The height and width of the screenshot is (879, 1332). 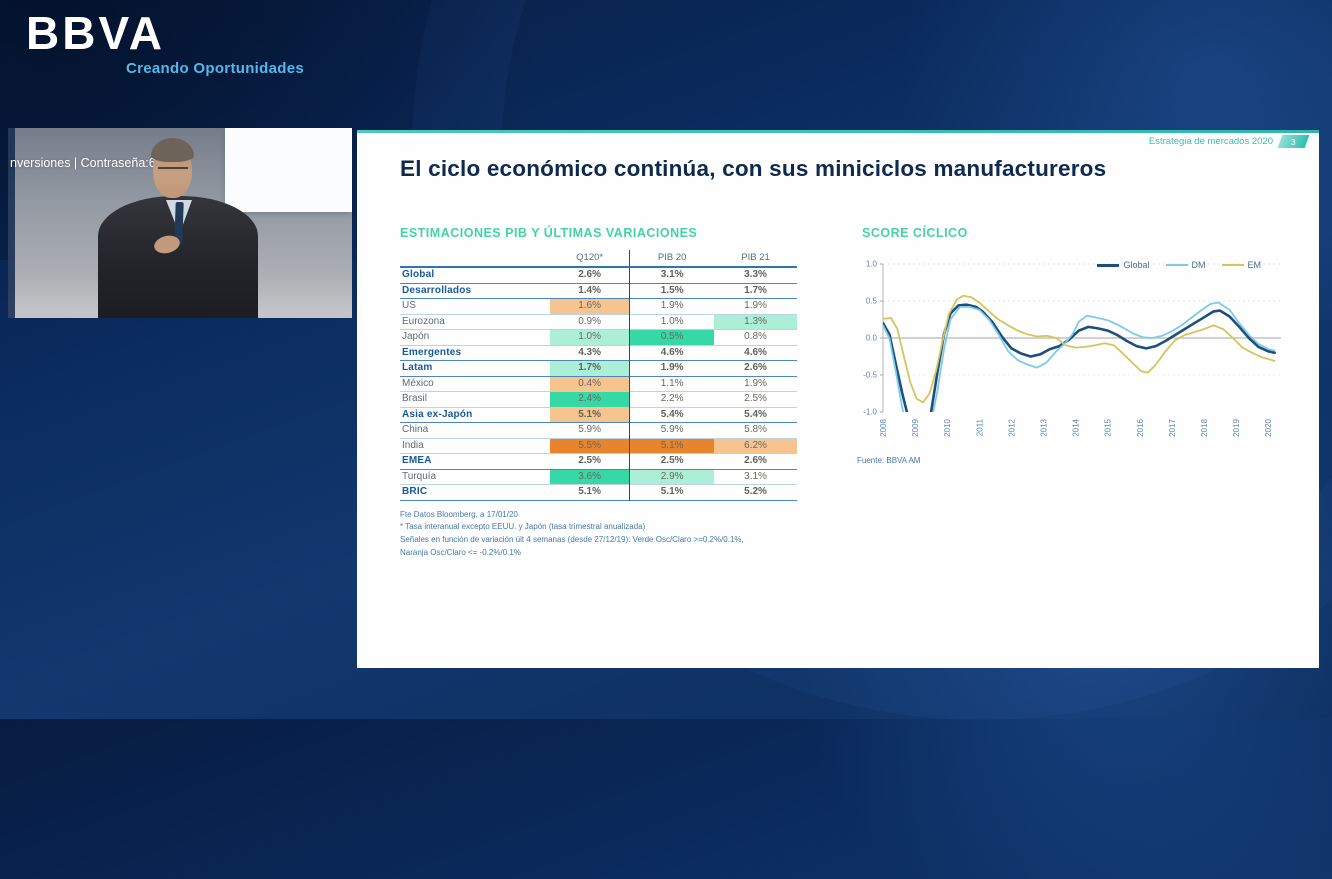 I want to click on svg-text: 2011, so click(x=979, y=427).